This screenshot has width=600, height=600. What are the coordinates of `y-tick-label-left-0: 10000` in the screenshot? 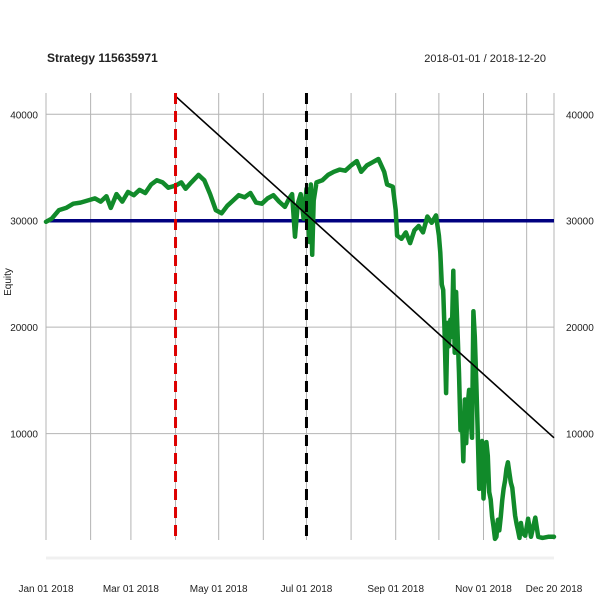 It's located at (24, 435).